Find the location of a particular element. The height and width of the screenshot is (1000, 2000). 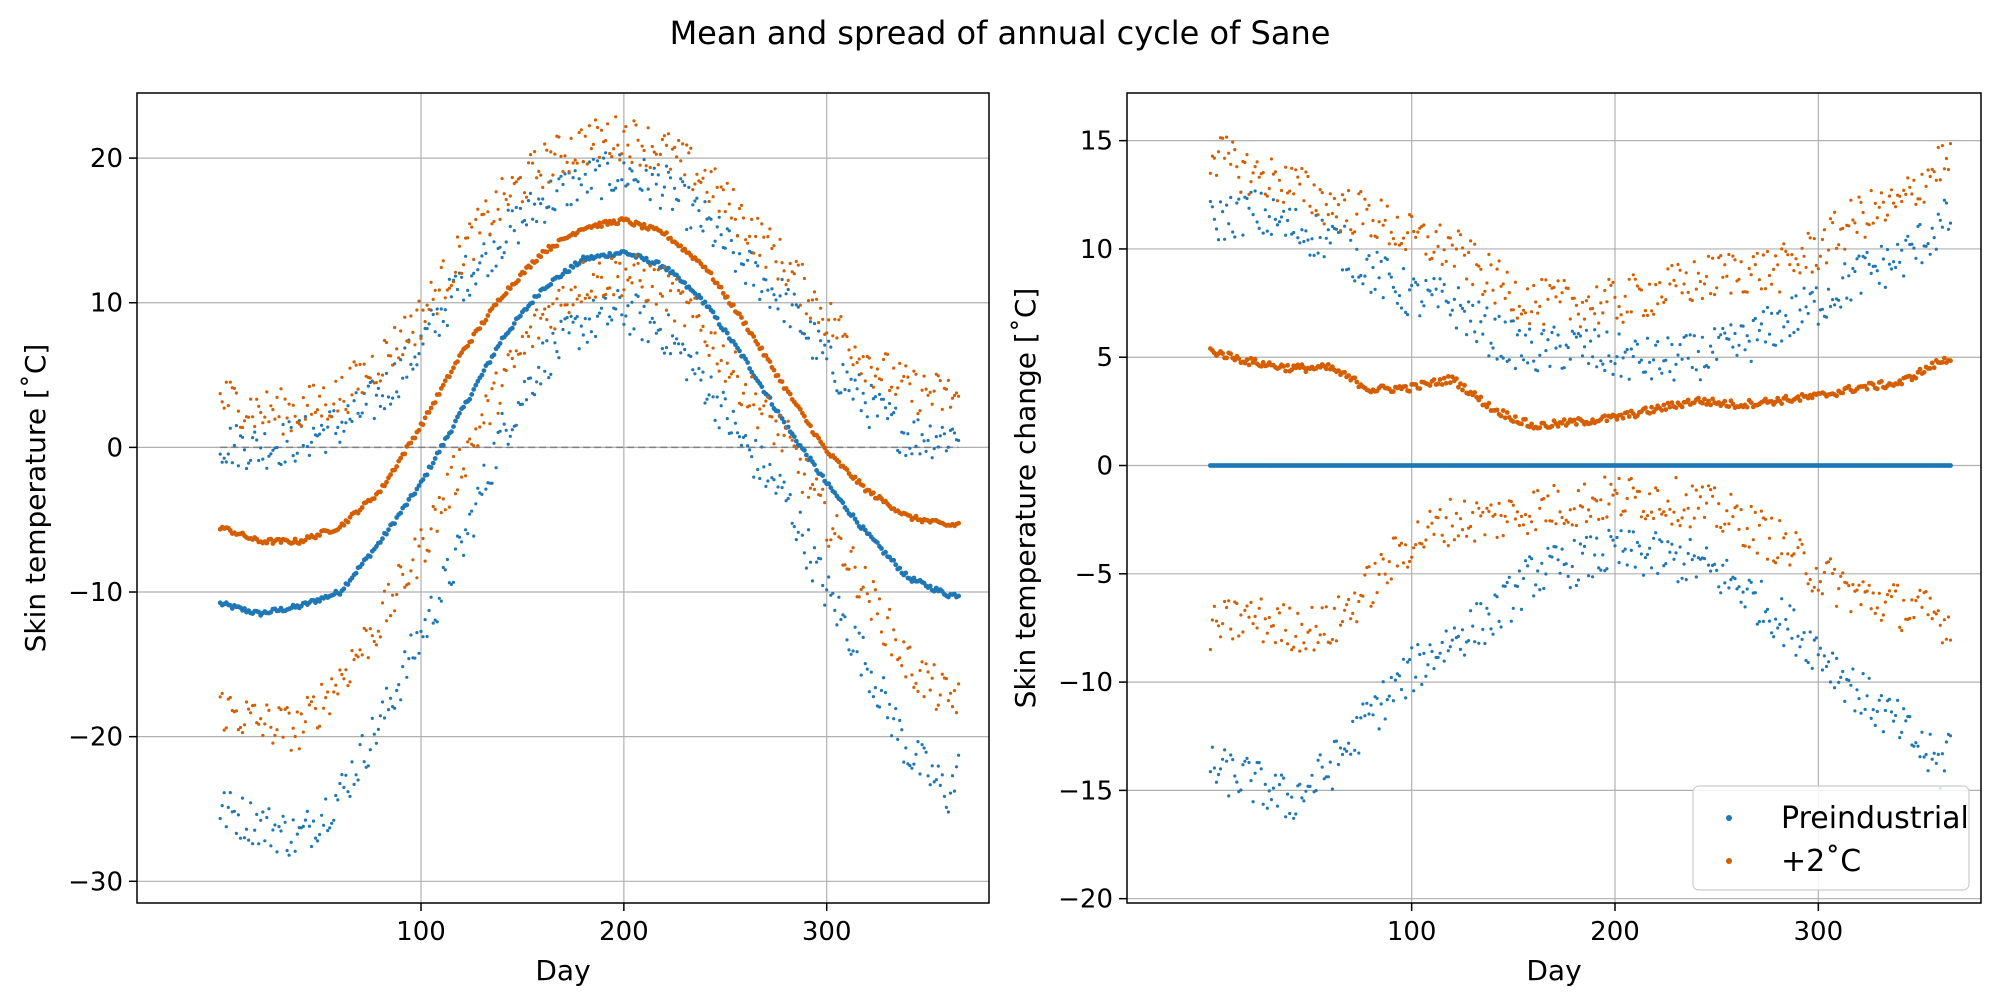

x-axis-label: Day is located at coordinates (562, 970).